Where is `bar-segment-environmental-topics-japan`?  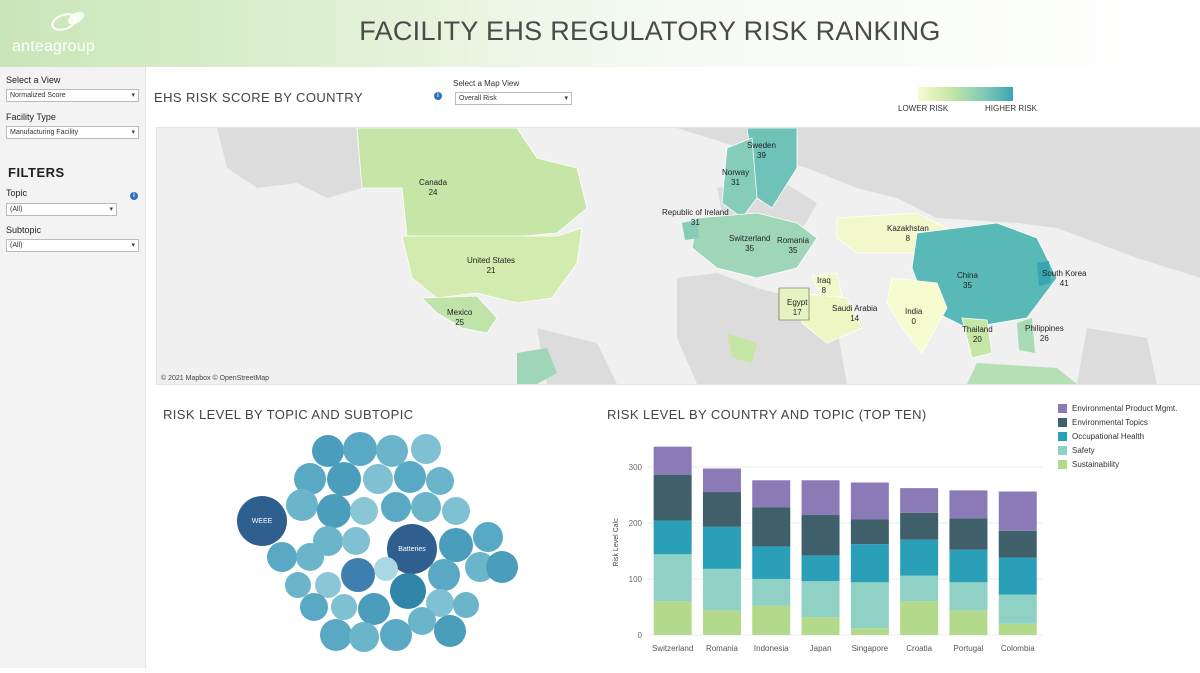 bar-segment-environmental-topics-japan is located at coordinates (820, 535).